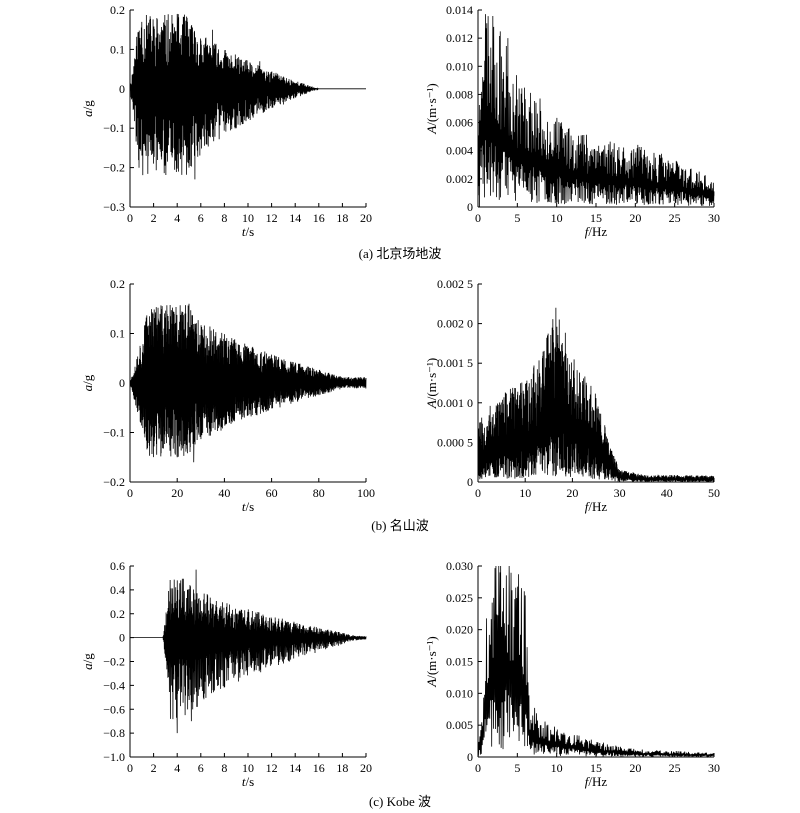 Image resolution: width=800 pixels, height=813 pixels. I want to click on y-tick-label: 0.005, so click(459, 725).